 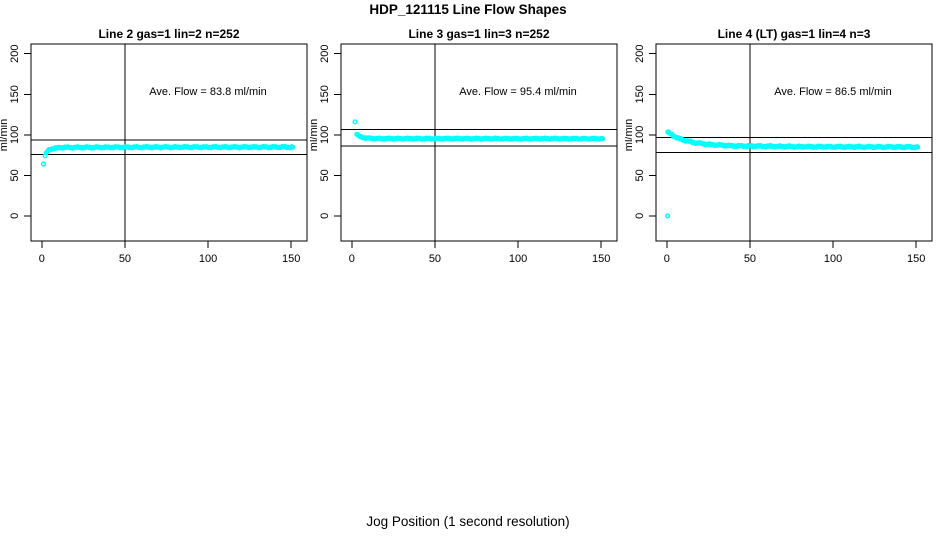 I want to click on avg-flow-annotation: Ave. Flow = 83.8 ml/min, so click(x=207, y=92).